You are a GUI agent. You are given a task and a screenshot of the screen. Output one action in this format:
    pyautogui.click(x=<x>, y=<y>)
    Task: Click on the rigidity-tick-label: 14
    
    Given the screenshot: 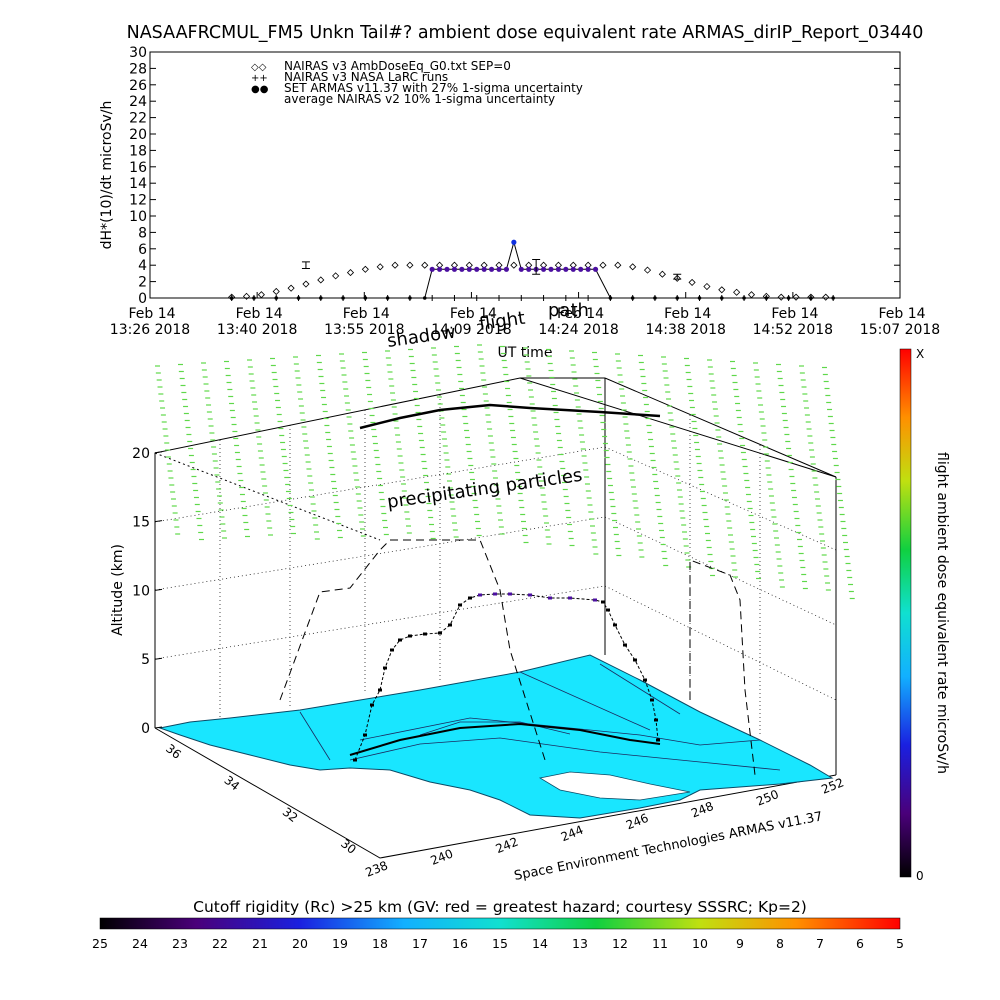 What is the action you would take?
    pyautogui.click(x=540, y=943)
    